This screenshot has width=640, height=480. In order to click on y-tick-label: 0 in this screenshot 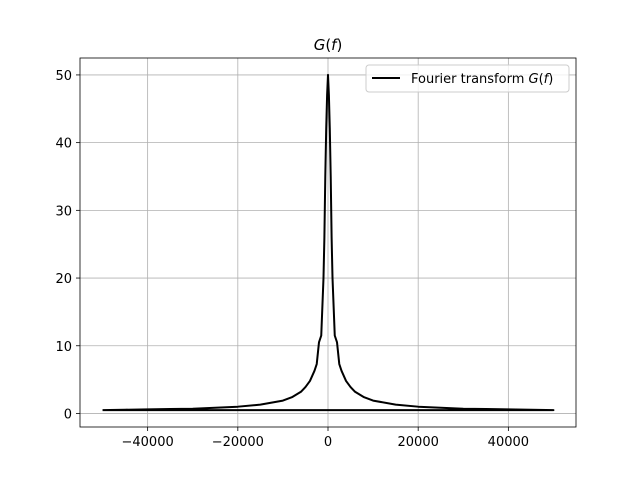, I will do `click(68, 414)`.